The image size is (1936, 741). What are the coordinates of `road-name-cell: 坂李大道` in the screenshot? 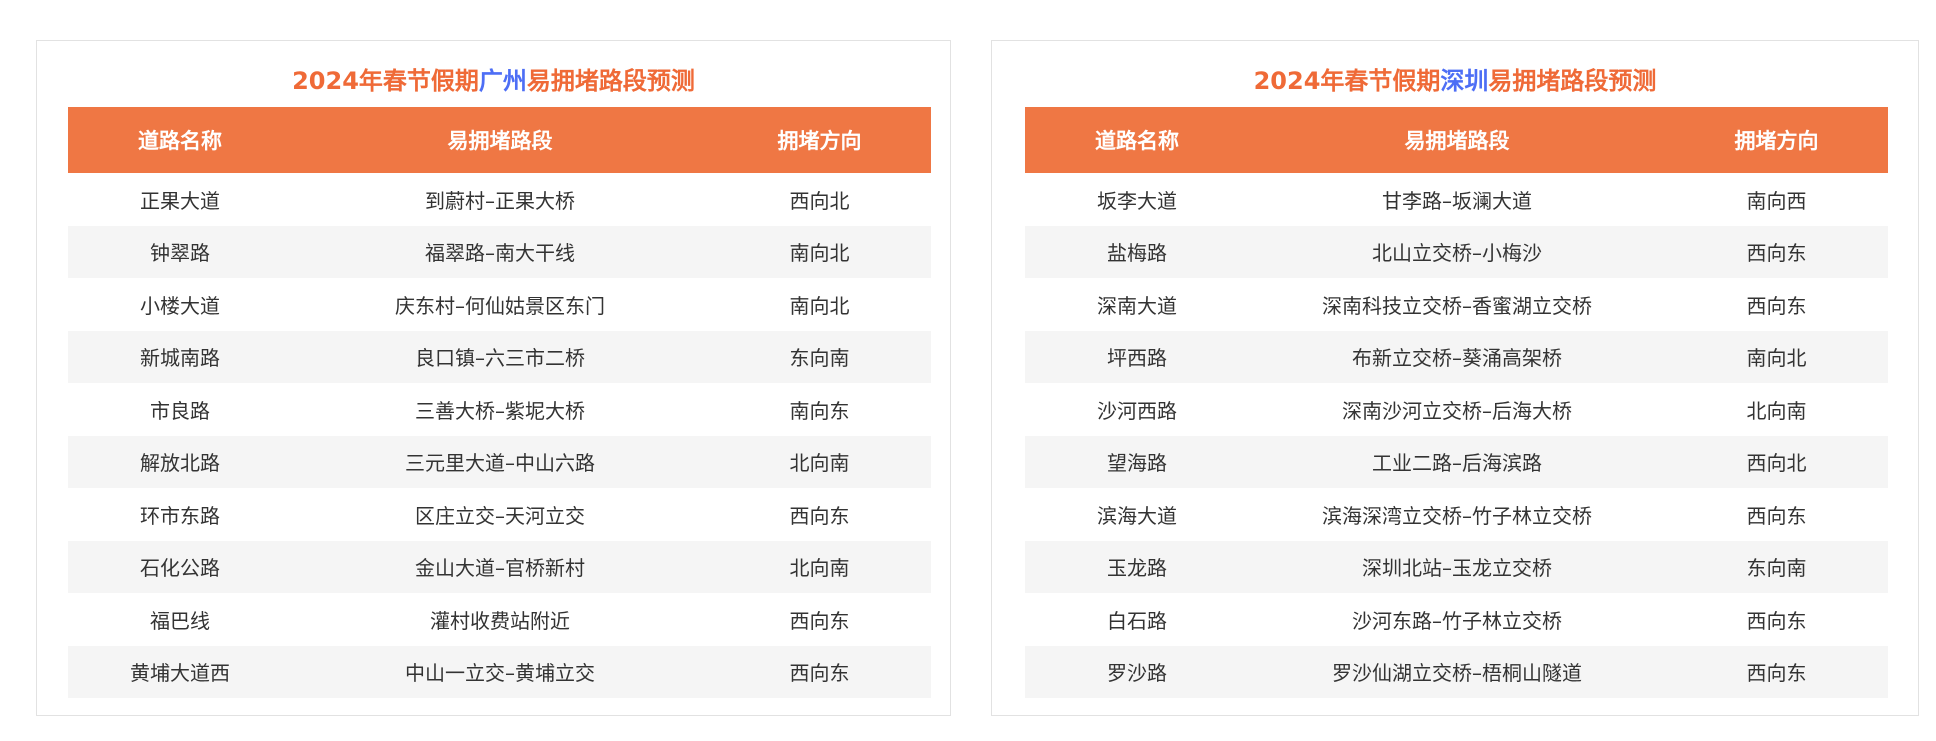 It's located at (1137, 200).